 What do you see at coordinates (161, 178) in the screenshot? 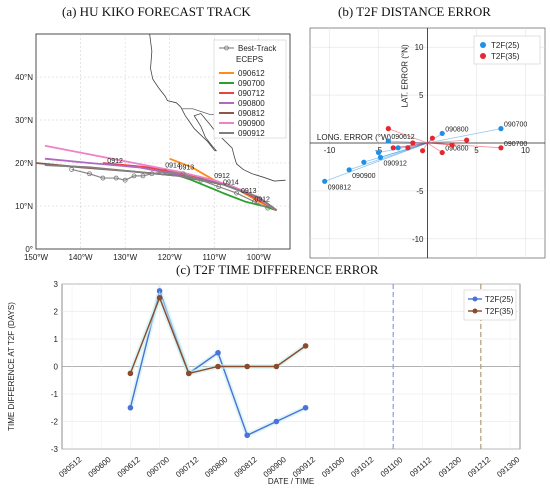
I see `forecast-track-line` at bounding box center [161, 178].